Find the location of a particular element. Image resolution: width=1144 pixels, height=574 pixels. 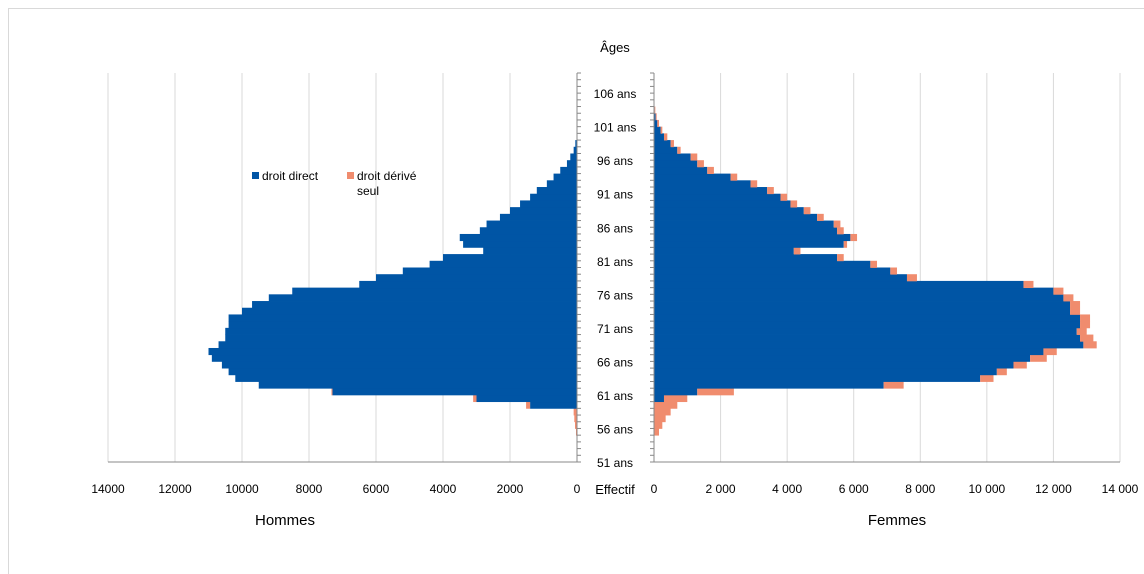

age-tick-label: 51 ans is located at coordinates (615, 463).